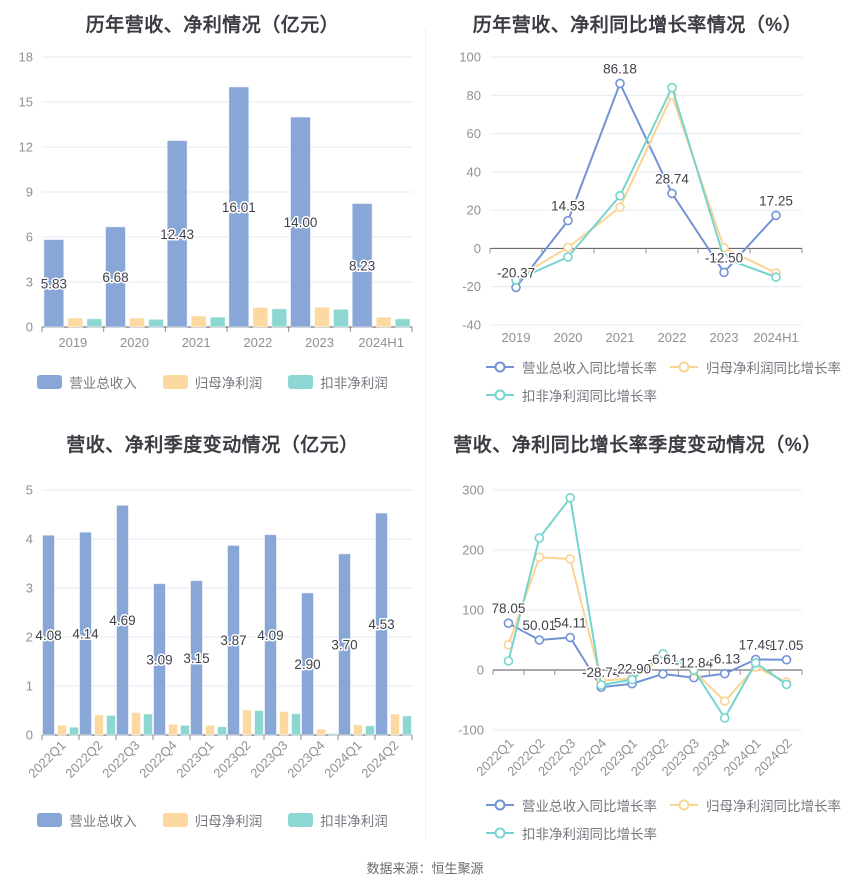  I want to click on chart-title-annual-growth: 历年营收、净利同比增长率情况（%）, so click(637, 25).